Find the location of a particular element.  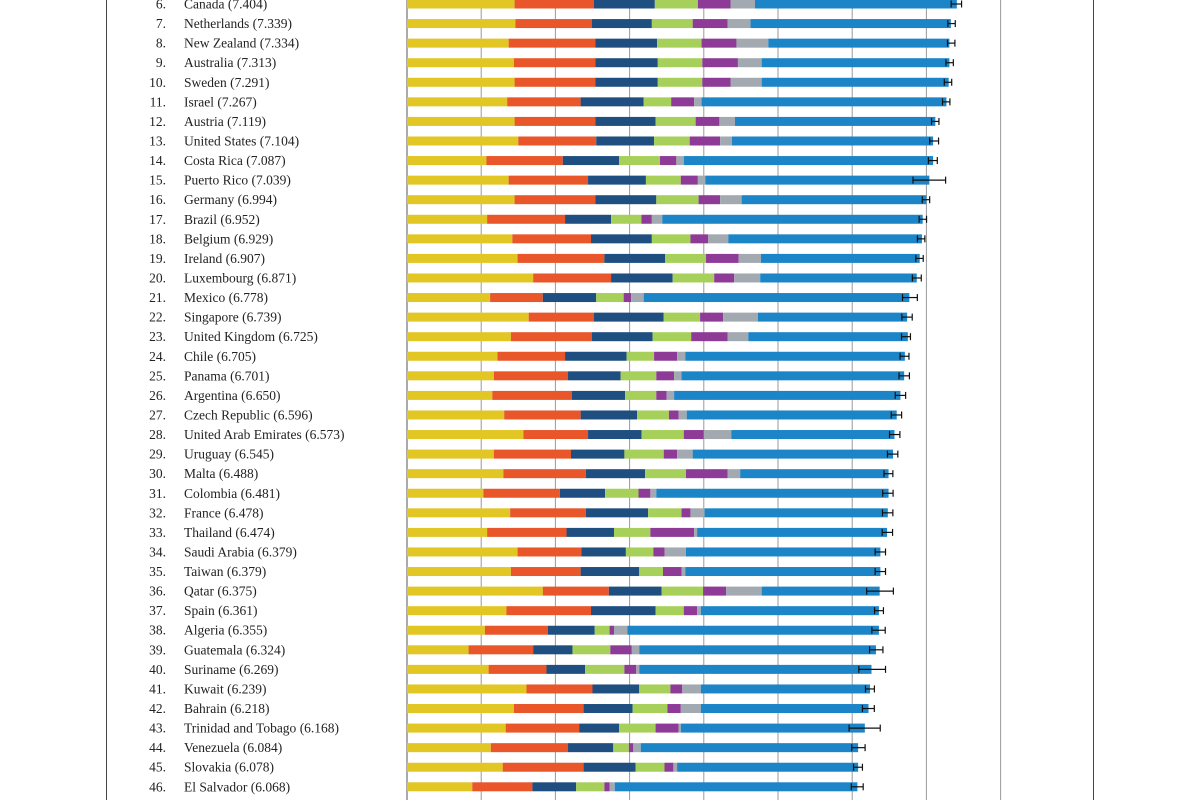

country-label: Singapore (6.739) is located at coordinates (233, 317).